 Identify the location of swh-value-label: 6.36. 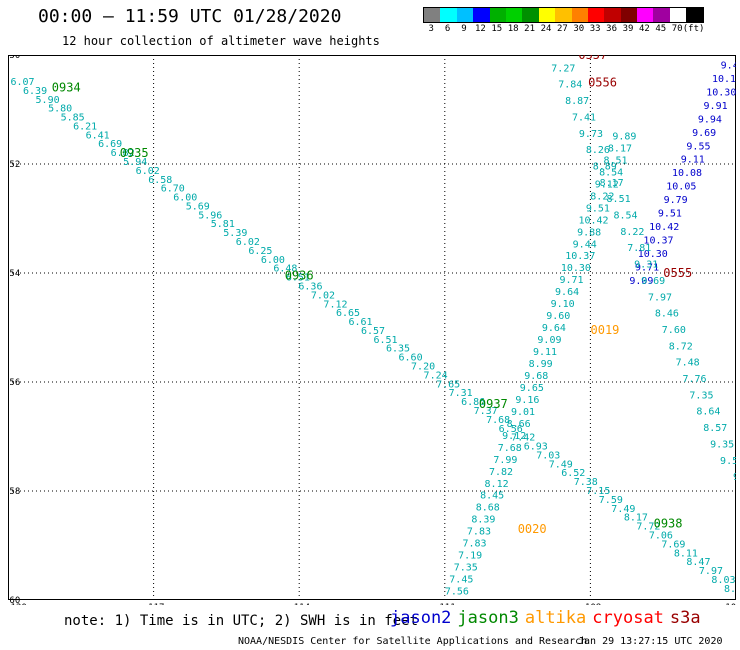
(310, 286).